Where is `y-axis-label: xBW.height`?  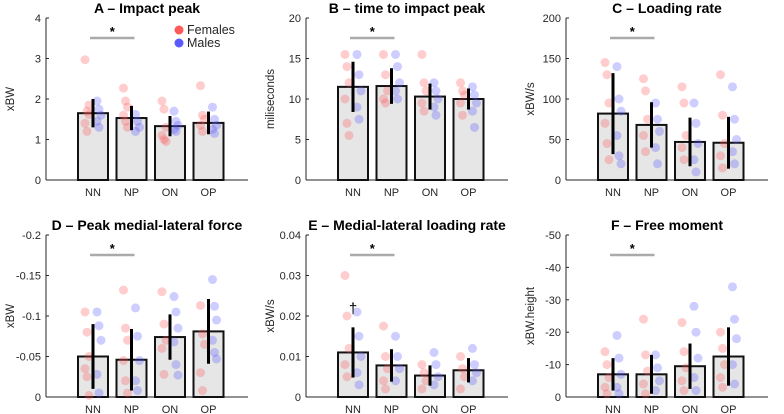 y-axis-label: xBW.height is located at coordinates (531, 315).